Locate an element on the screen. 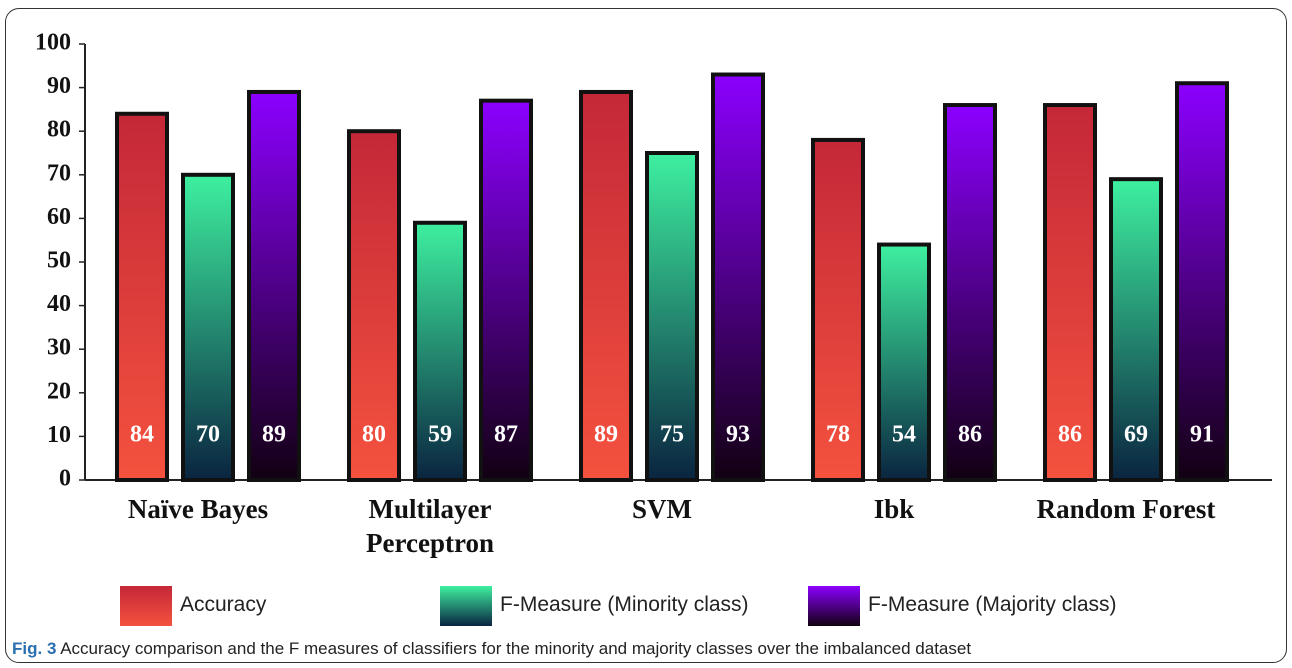 The height and width of the screenshot is (668, 1292). x-tick-label: Ibk is located at coordinates (894, 509).